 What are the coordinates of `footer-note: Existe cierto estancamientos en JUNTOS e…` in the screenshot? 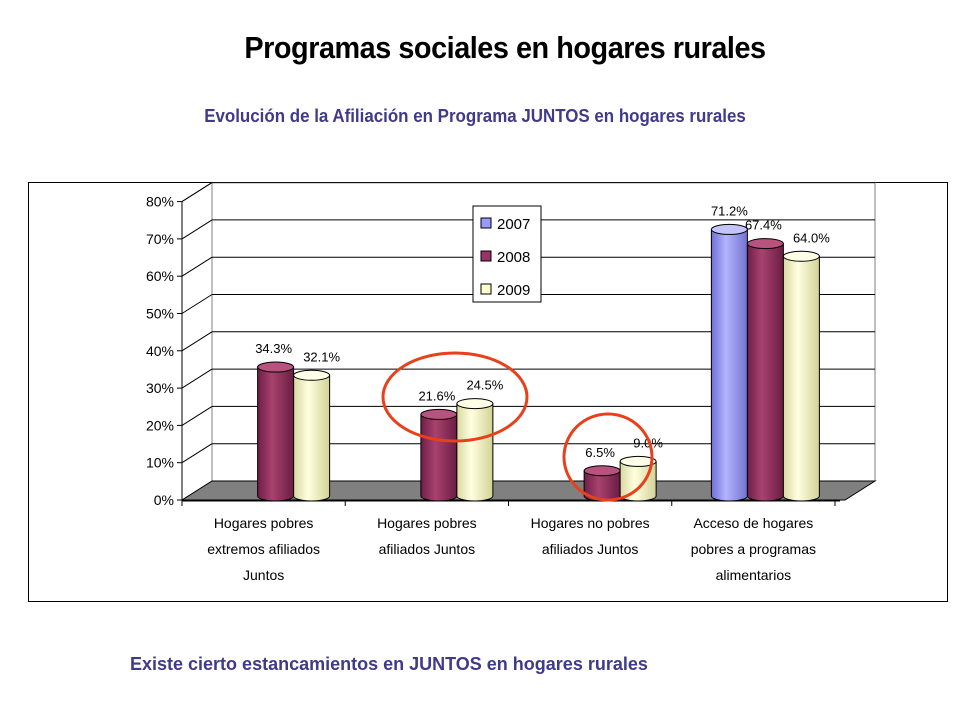 It's located at (389, 664).